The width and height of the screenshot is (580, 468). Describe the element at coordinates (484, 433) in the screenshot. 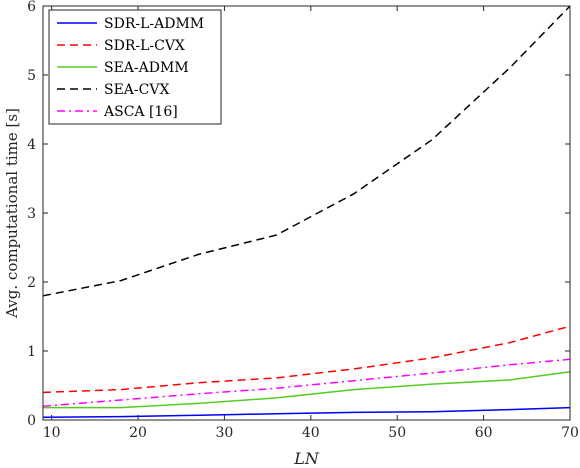

I see `x-tick-label: 60` at that location.